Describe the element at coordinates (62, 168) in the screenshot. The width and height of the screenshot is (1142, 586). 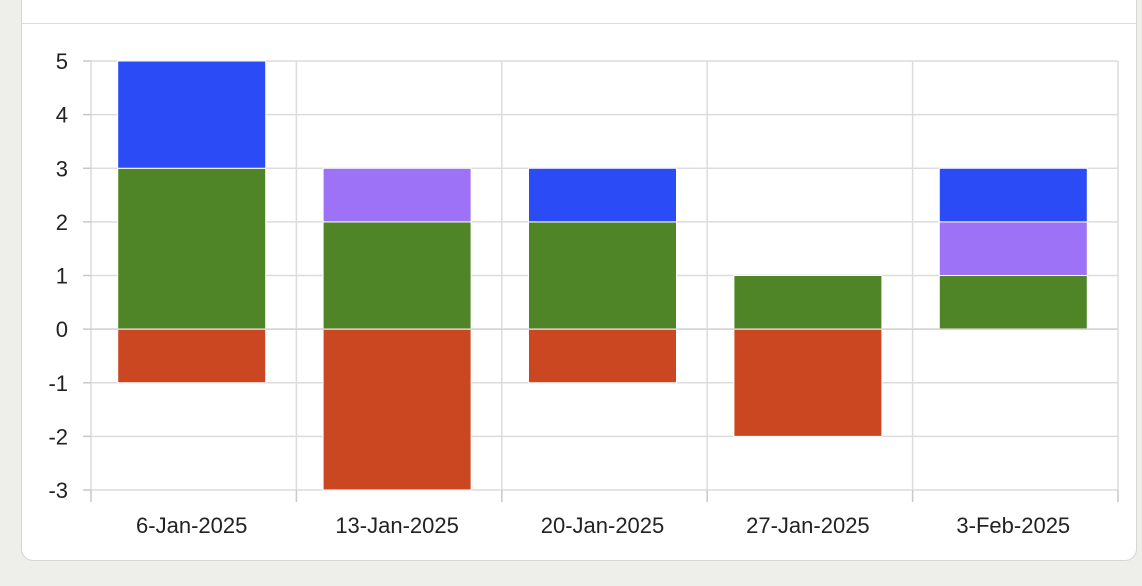
I see `y-tick-label: 3` at that location.